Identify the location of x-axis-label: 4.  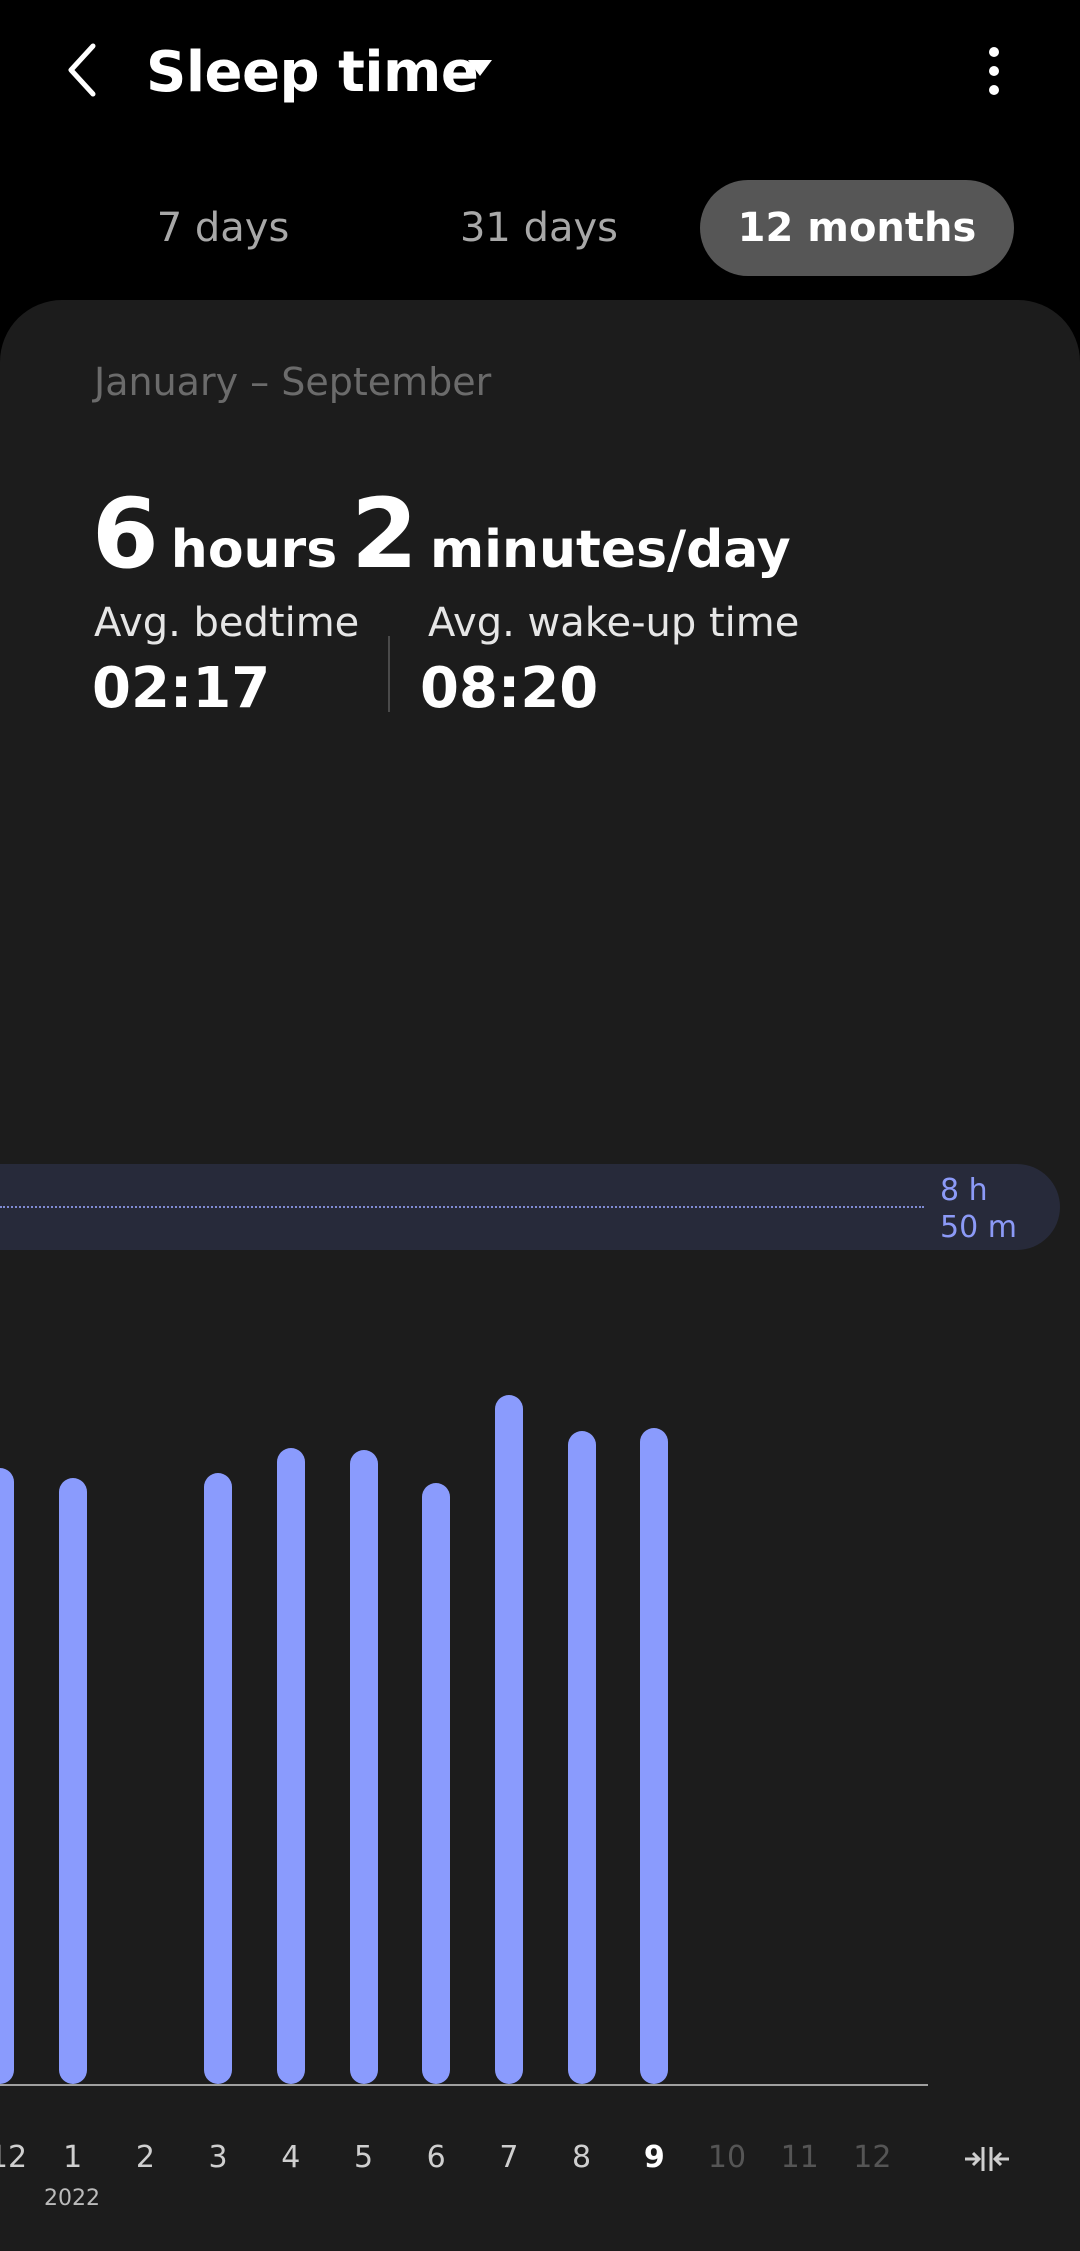
(291, 2157).